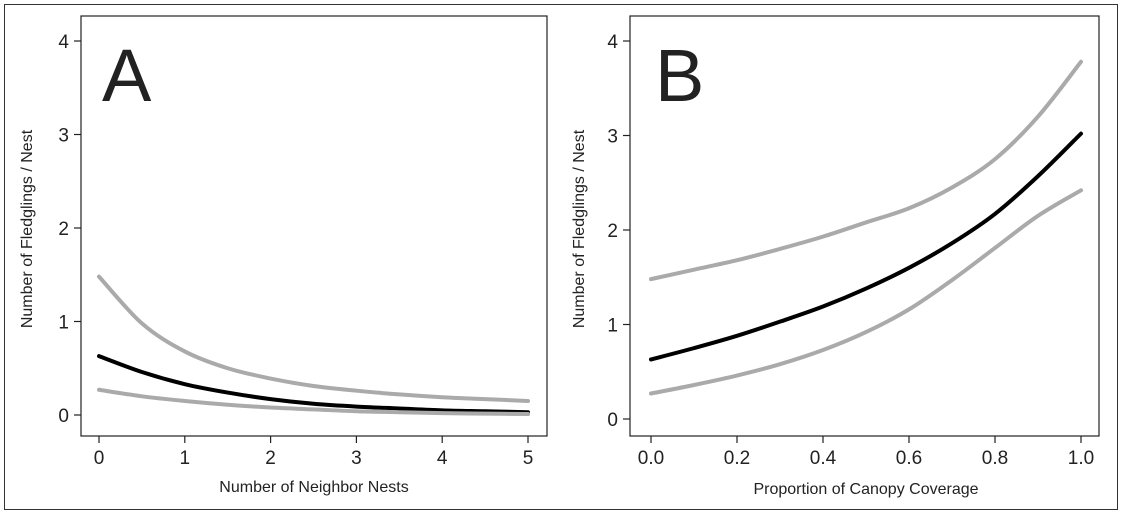 The image size is (1123, 514). Describe the element at coordinates (63, 42) in the screenshot. I see `y-tick-label-a: 4` at that location.